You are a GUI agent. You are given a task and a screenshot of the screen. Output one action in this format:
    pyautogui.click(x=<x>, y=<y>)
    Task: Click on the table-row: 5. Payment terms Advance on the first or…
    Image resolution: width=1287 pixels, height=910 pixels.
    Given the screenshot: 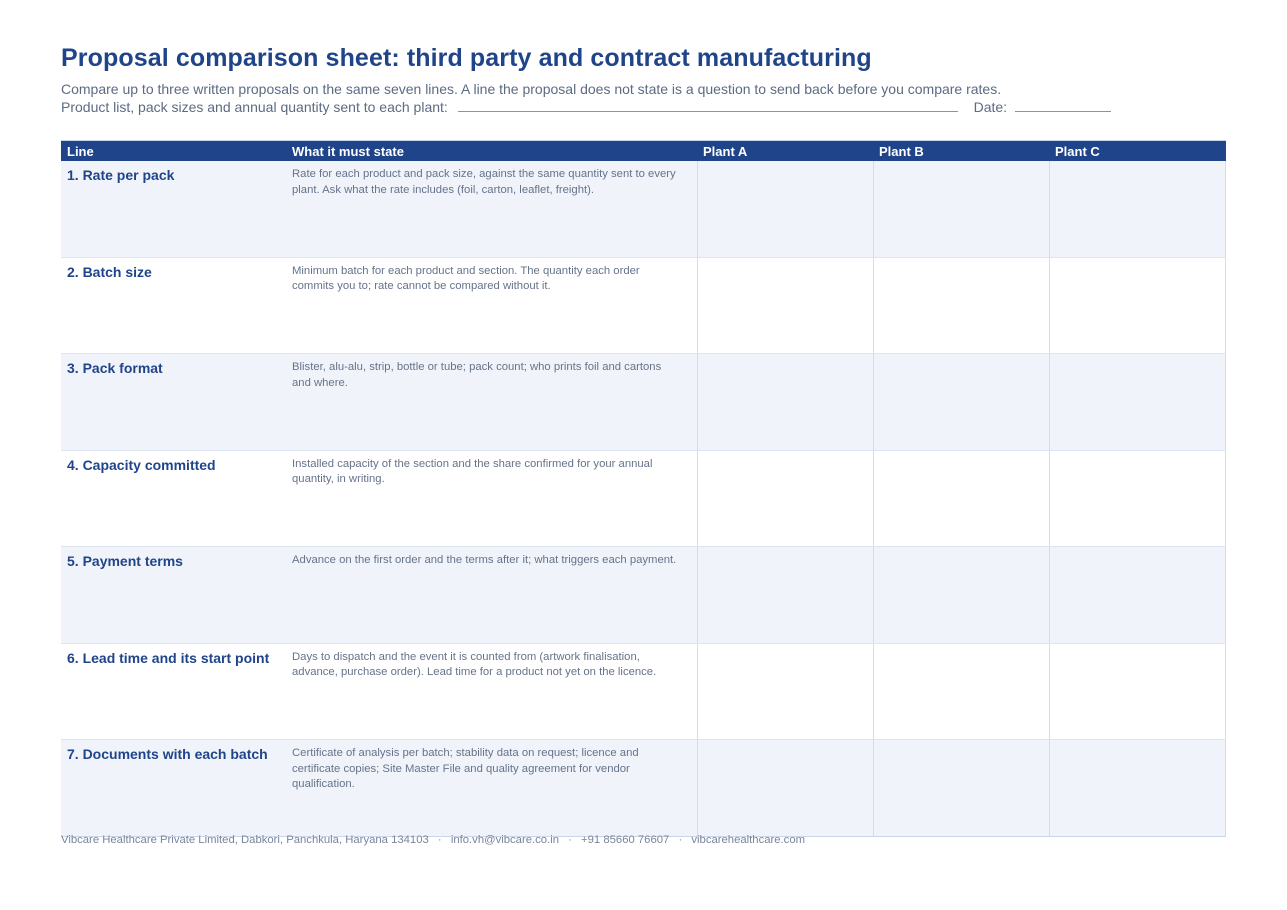 What is the action you would take?
    pyautogui.click(x=643, y=595)
    